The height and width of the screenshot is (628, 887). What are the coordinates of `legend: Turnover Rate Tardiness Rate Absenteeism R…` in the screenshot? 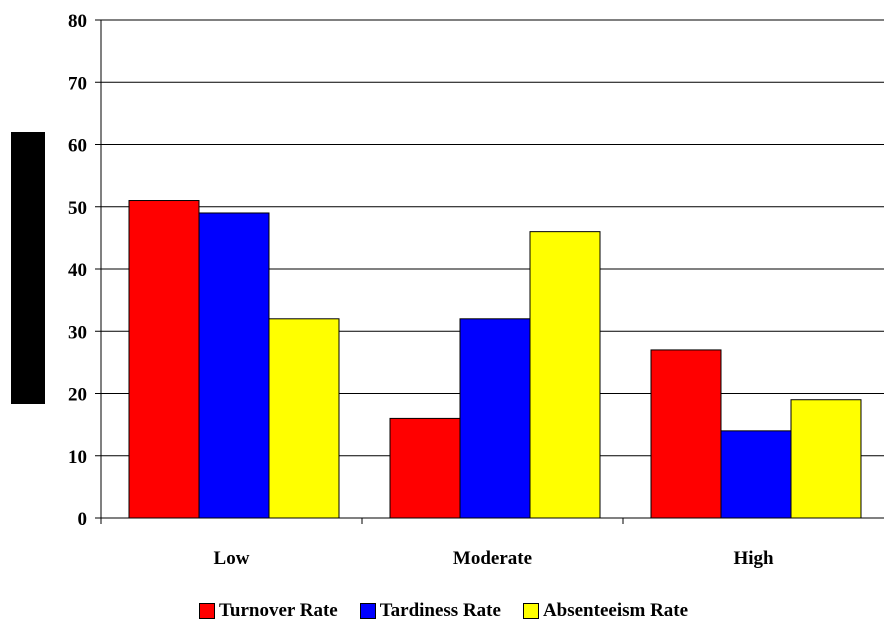 It's located at (443, 610).